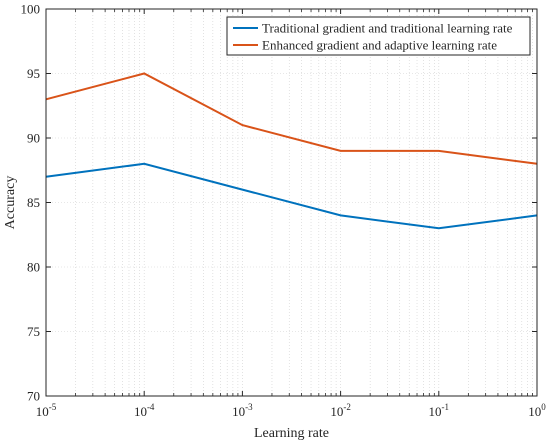  I want to click on x-tick-label: 10⁻⁴, so click(144, 410).